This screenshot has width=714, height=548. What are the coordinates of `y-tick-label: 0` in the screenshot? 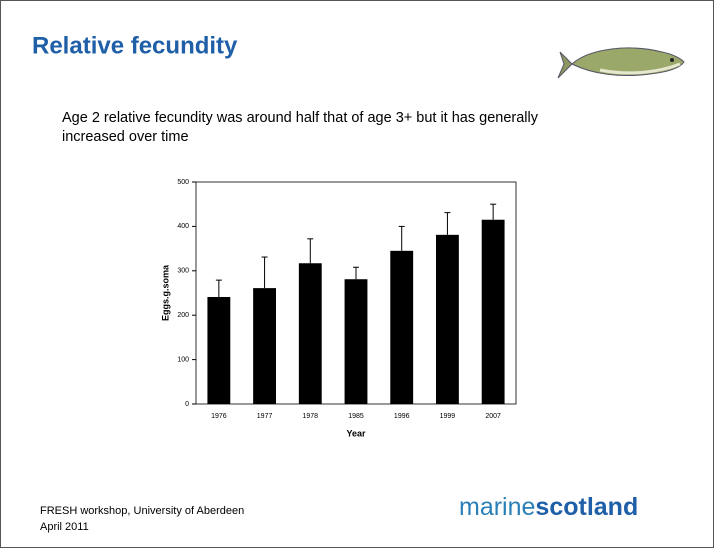 It's located at (187, 404).